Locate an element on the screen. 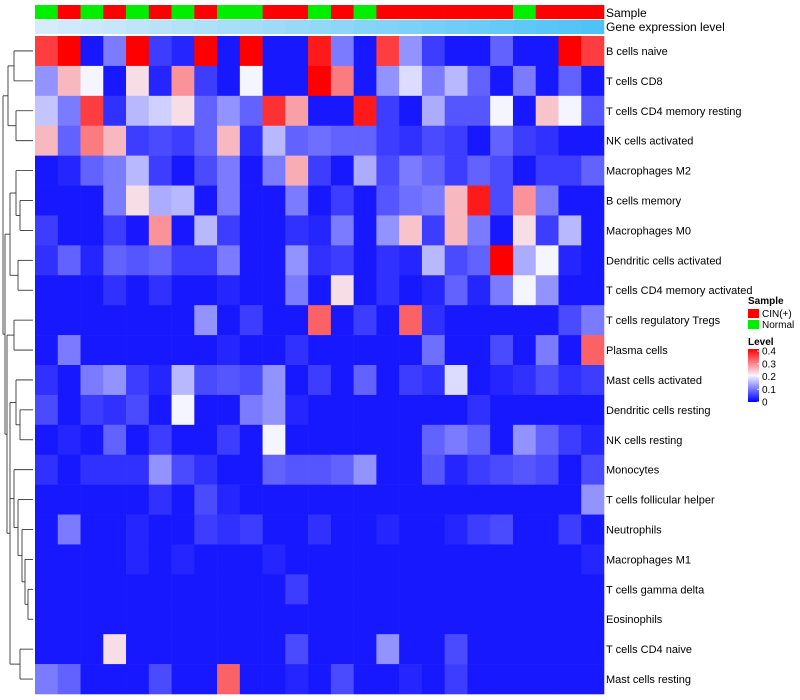  level-tick-label: 0 is located at coordinates (765, 403).